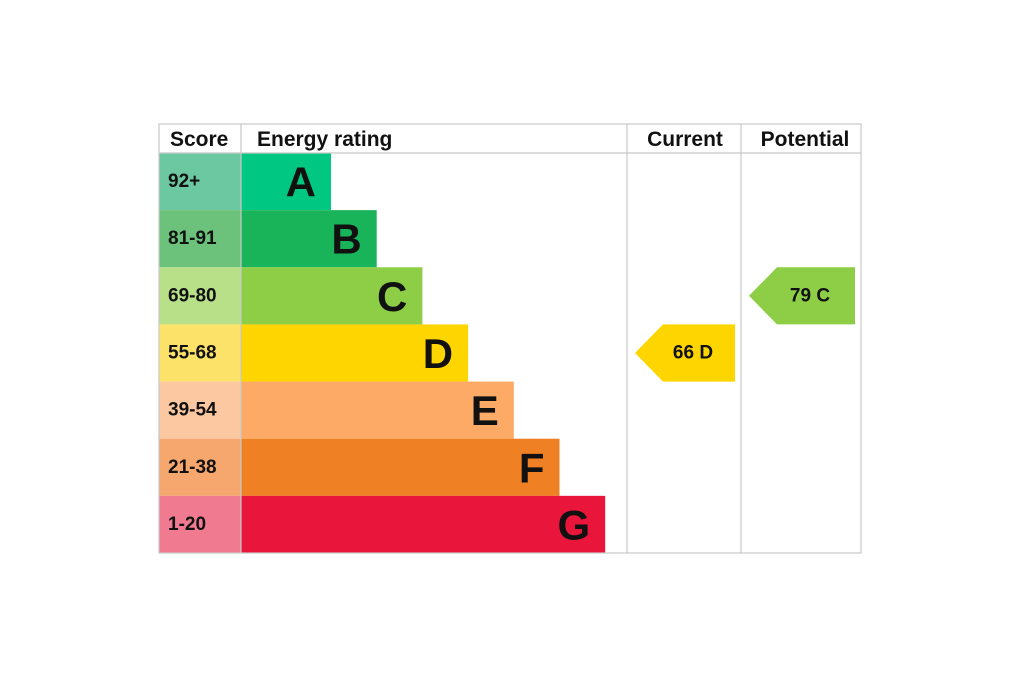  What do you see at coordinates (324, 139) in the screenshot?
I see `energy-rating-header: Energy rating` at bounding box center [324, 139].